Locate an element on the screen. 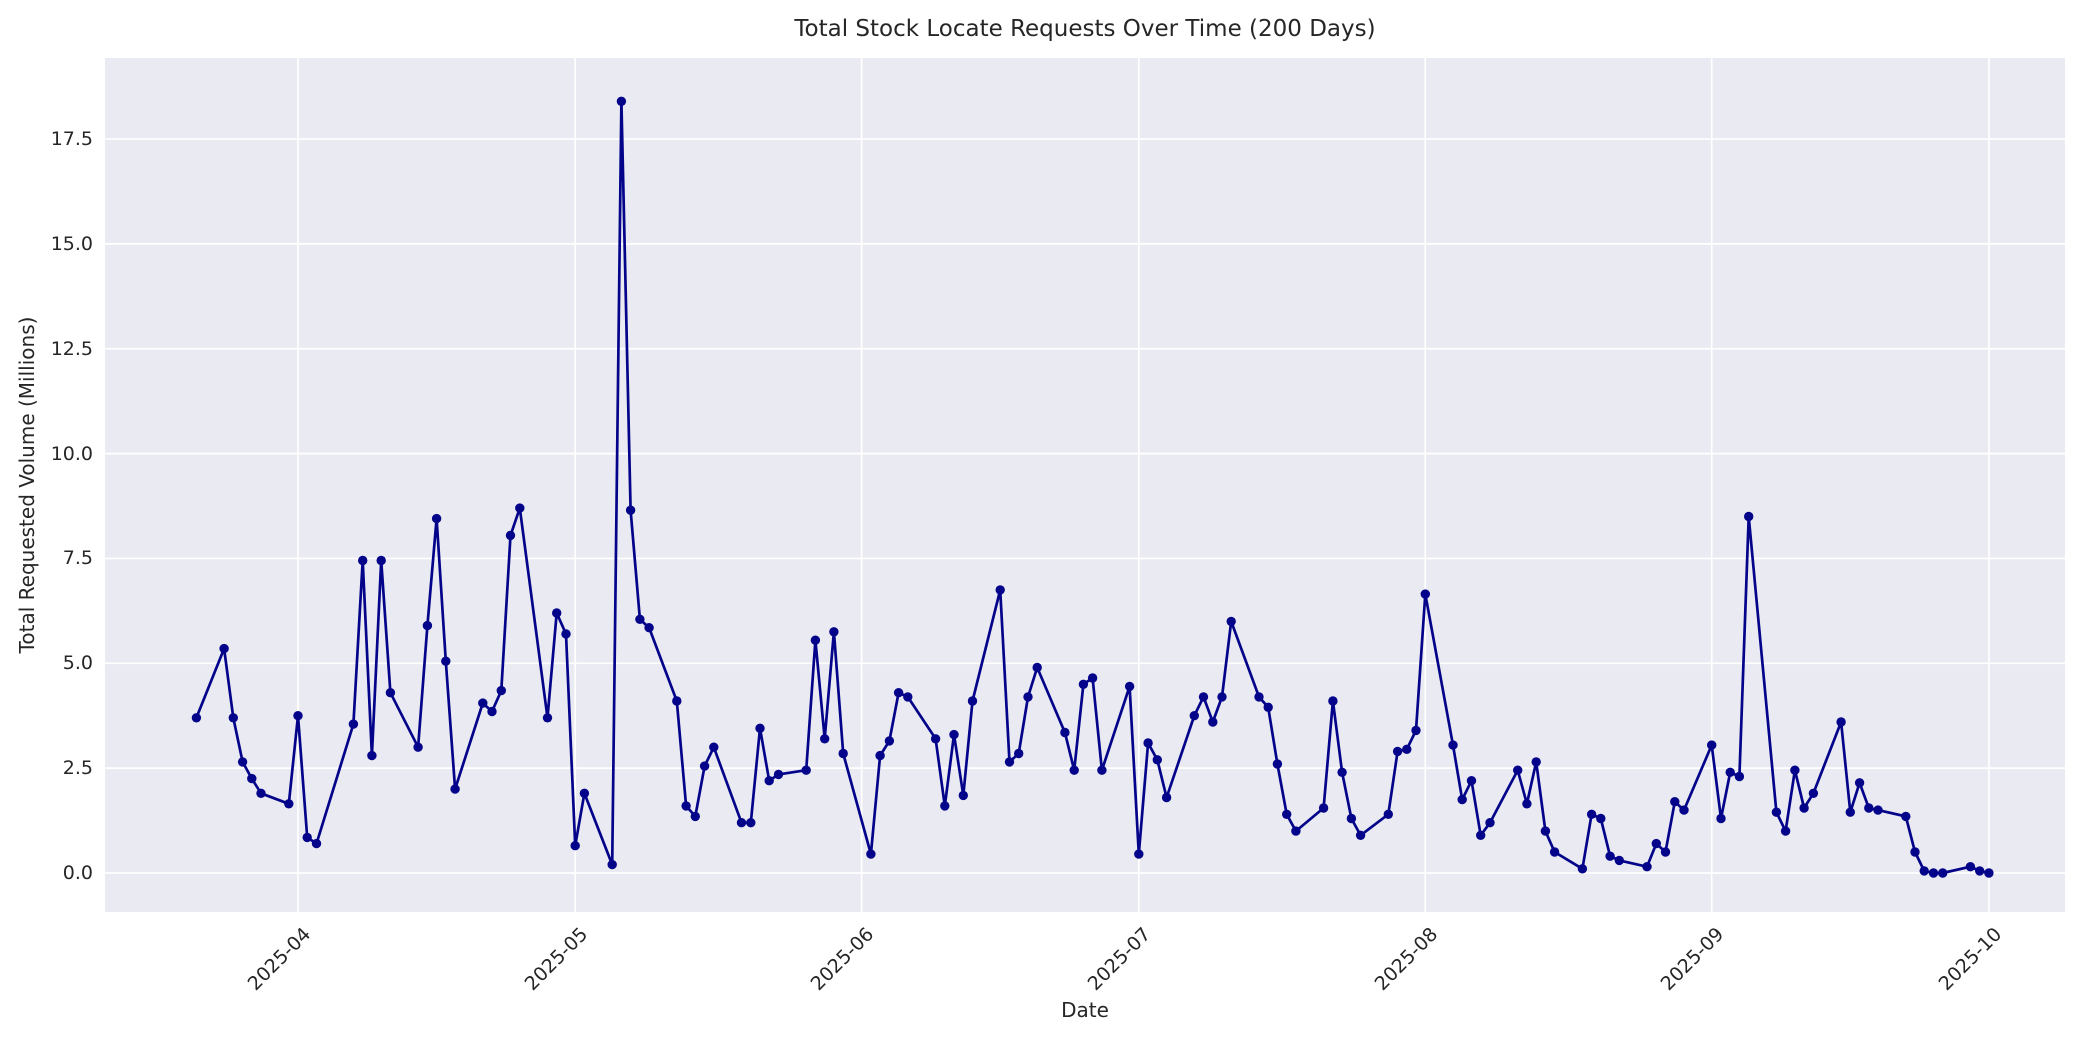 The image size is (2100, 1050). y-tick-label: 5.0 is located at coordinates (77, 663).